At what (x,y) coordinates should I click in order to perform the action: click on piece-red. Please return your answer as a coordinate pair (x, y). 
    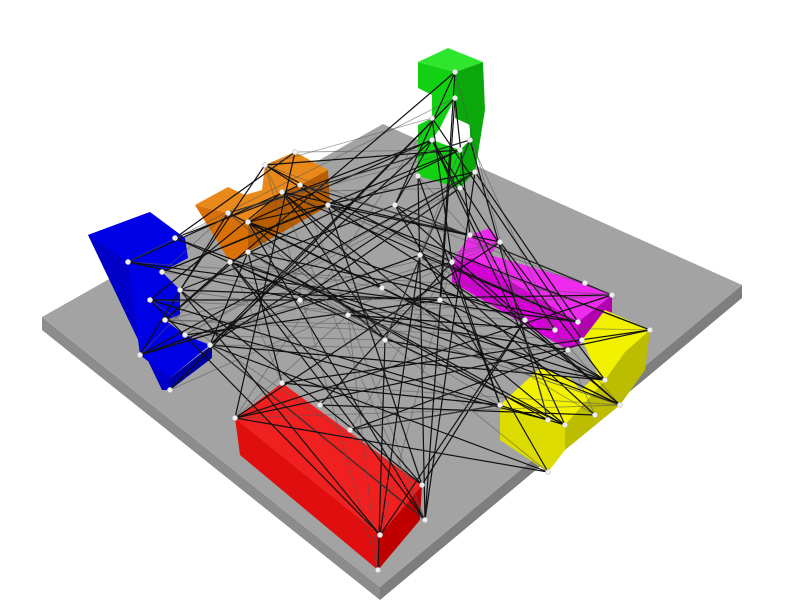
    Looking at the image, I should click on (328, 476).